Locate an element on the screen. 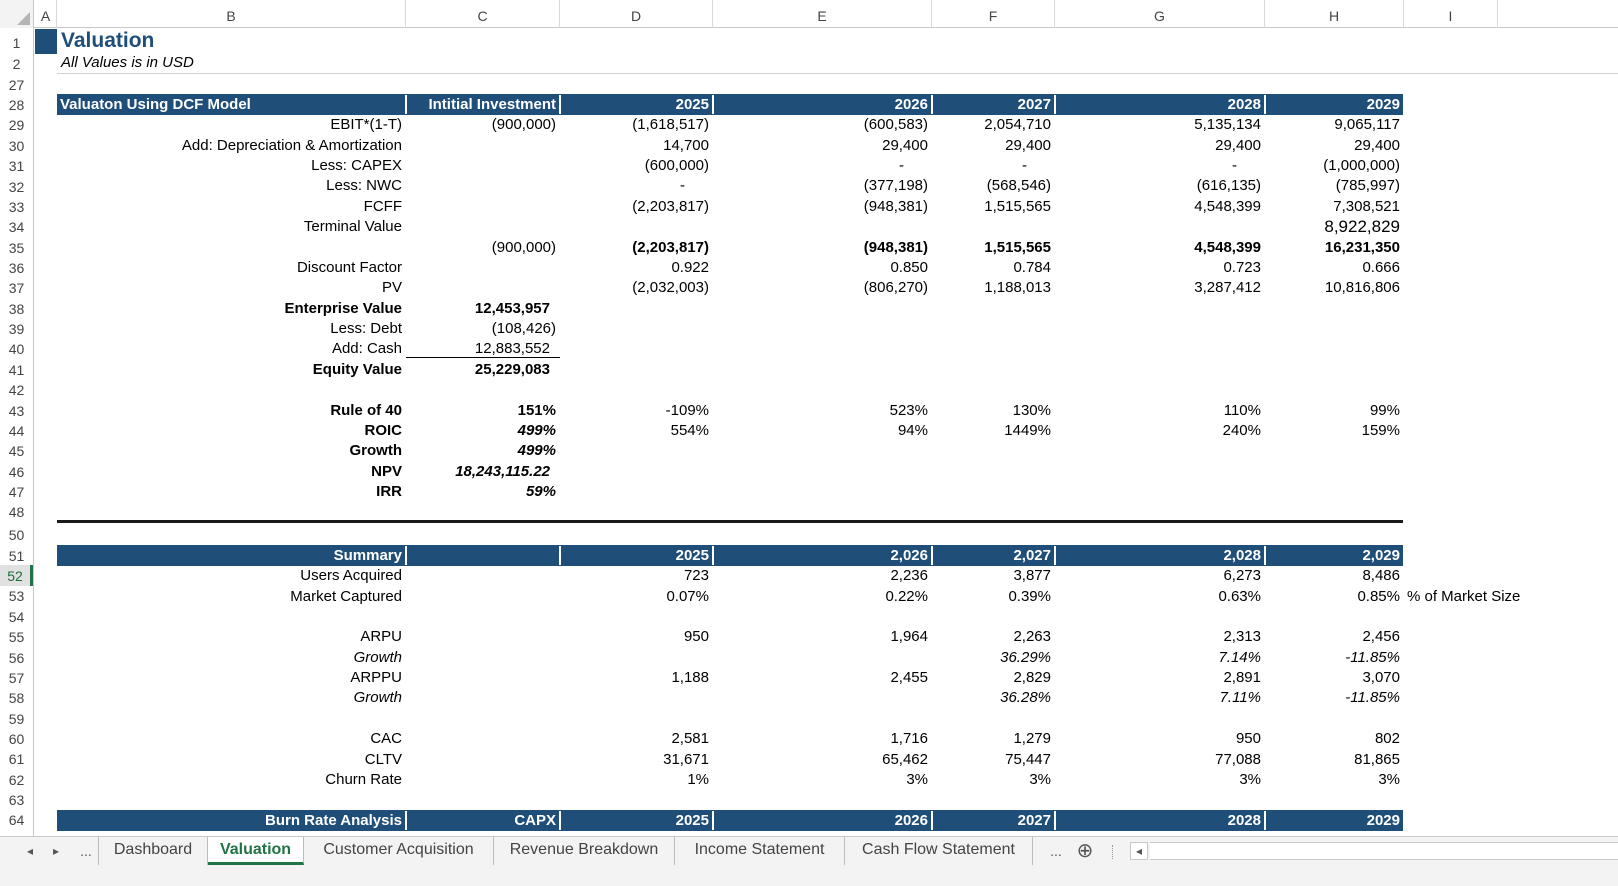 This screenshot has height=886, width=1618. cell: 0.723 is located at coordinates (1242, 267).